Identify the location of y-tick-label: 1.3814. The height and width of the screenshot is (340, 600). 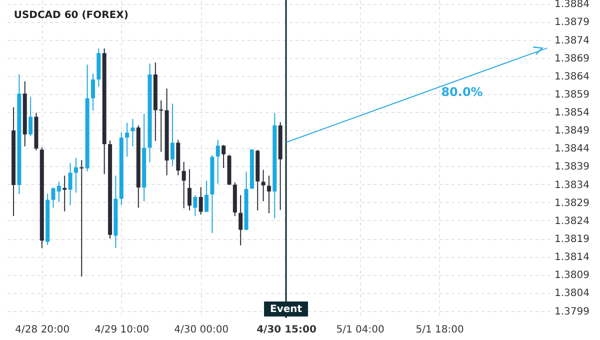
(572, 258).